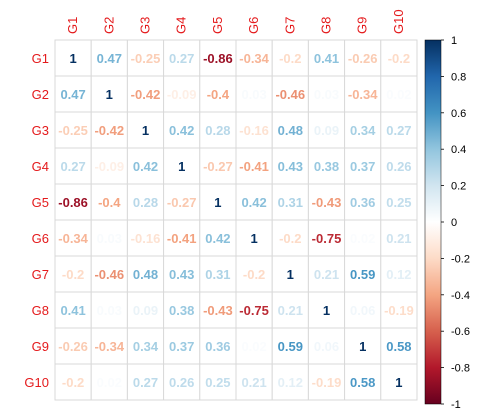  I want to click on cell-value: 0.38, so click(181, 310).